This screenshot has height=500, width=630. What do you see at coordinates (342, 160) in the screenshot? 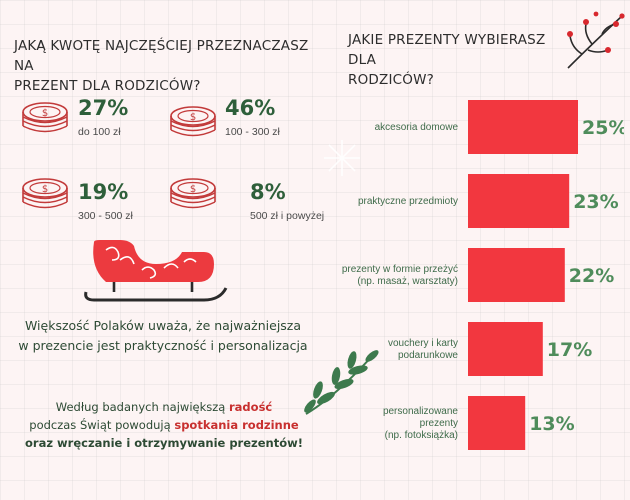
I see `snowflake-icon` at bounding box center [342, 160].